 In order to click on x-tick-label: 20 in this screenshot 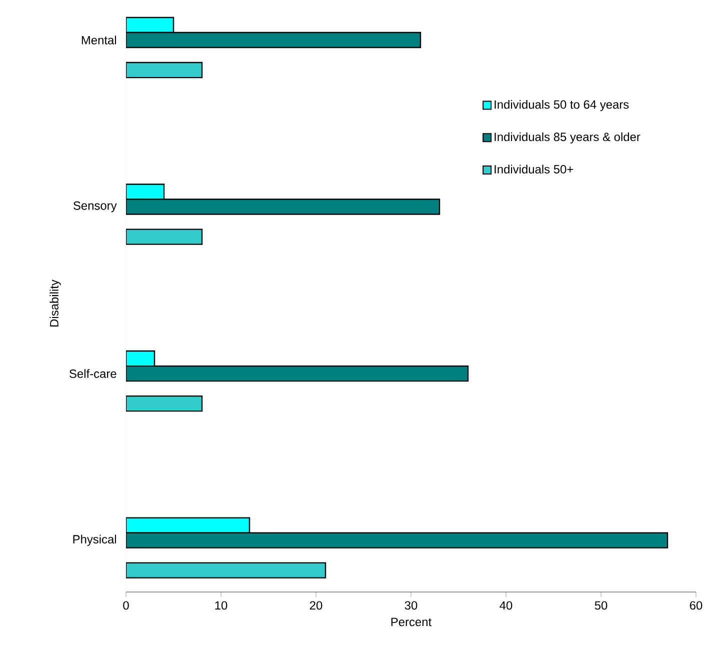, I will do `click(316, 605)`.